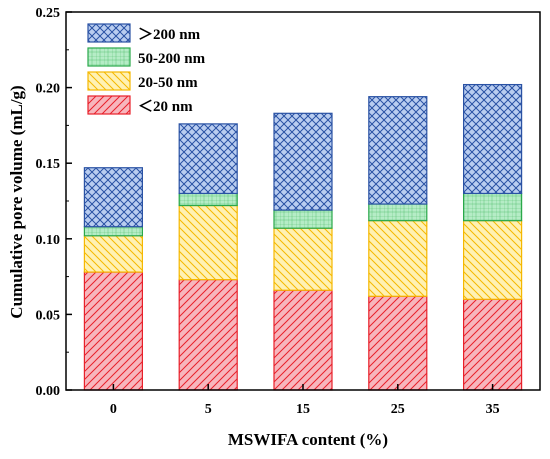 The width and height of the screenshot is (550, 459). What do you see at coordinates (208, 409) in the screenshot?
I see `x-tick-label: 5` at bounding box center [208, 409].